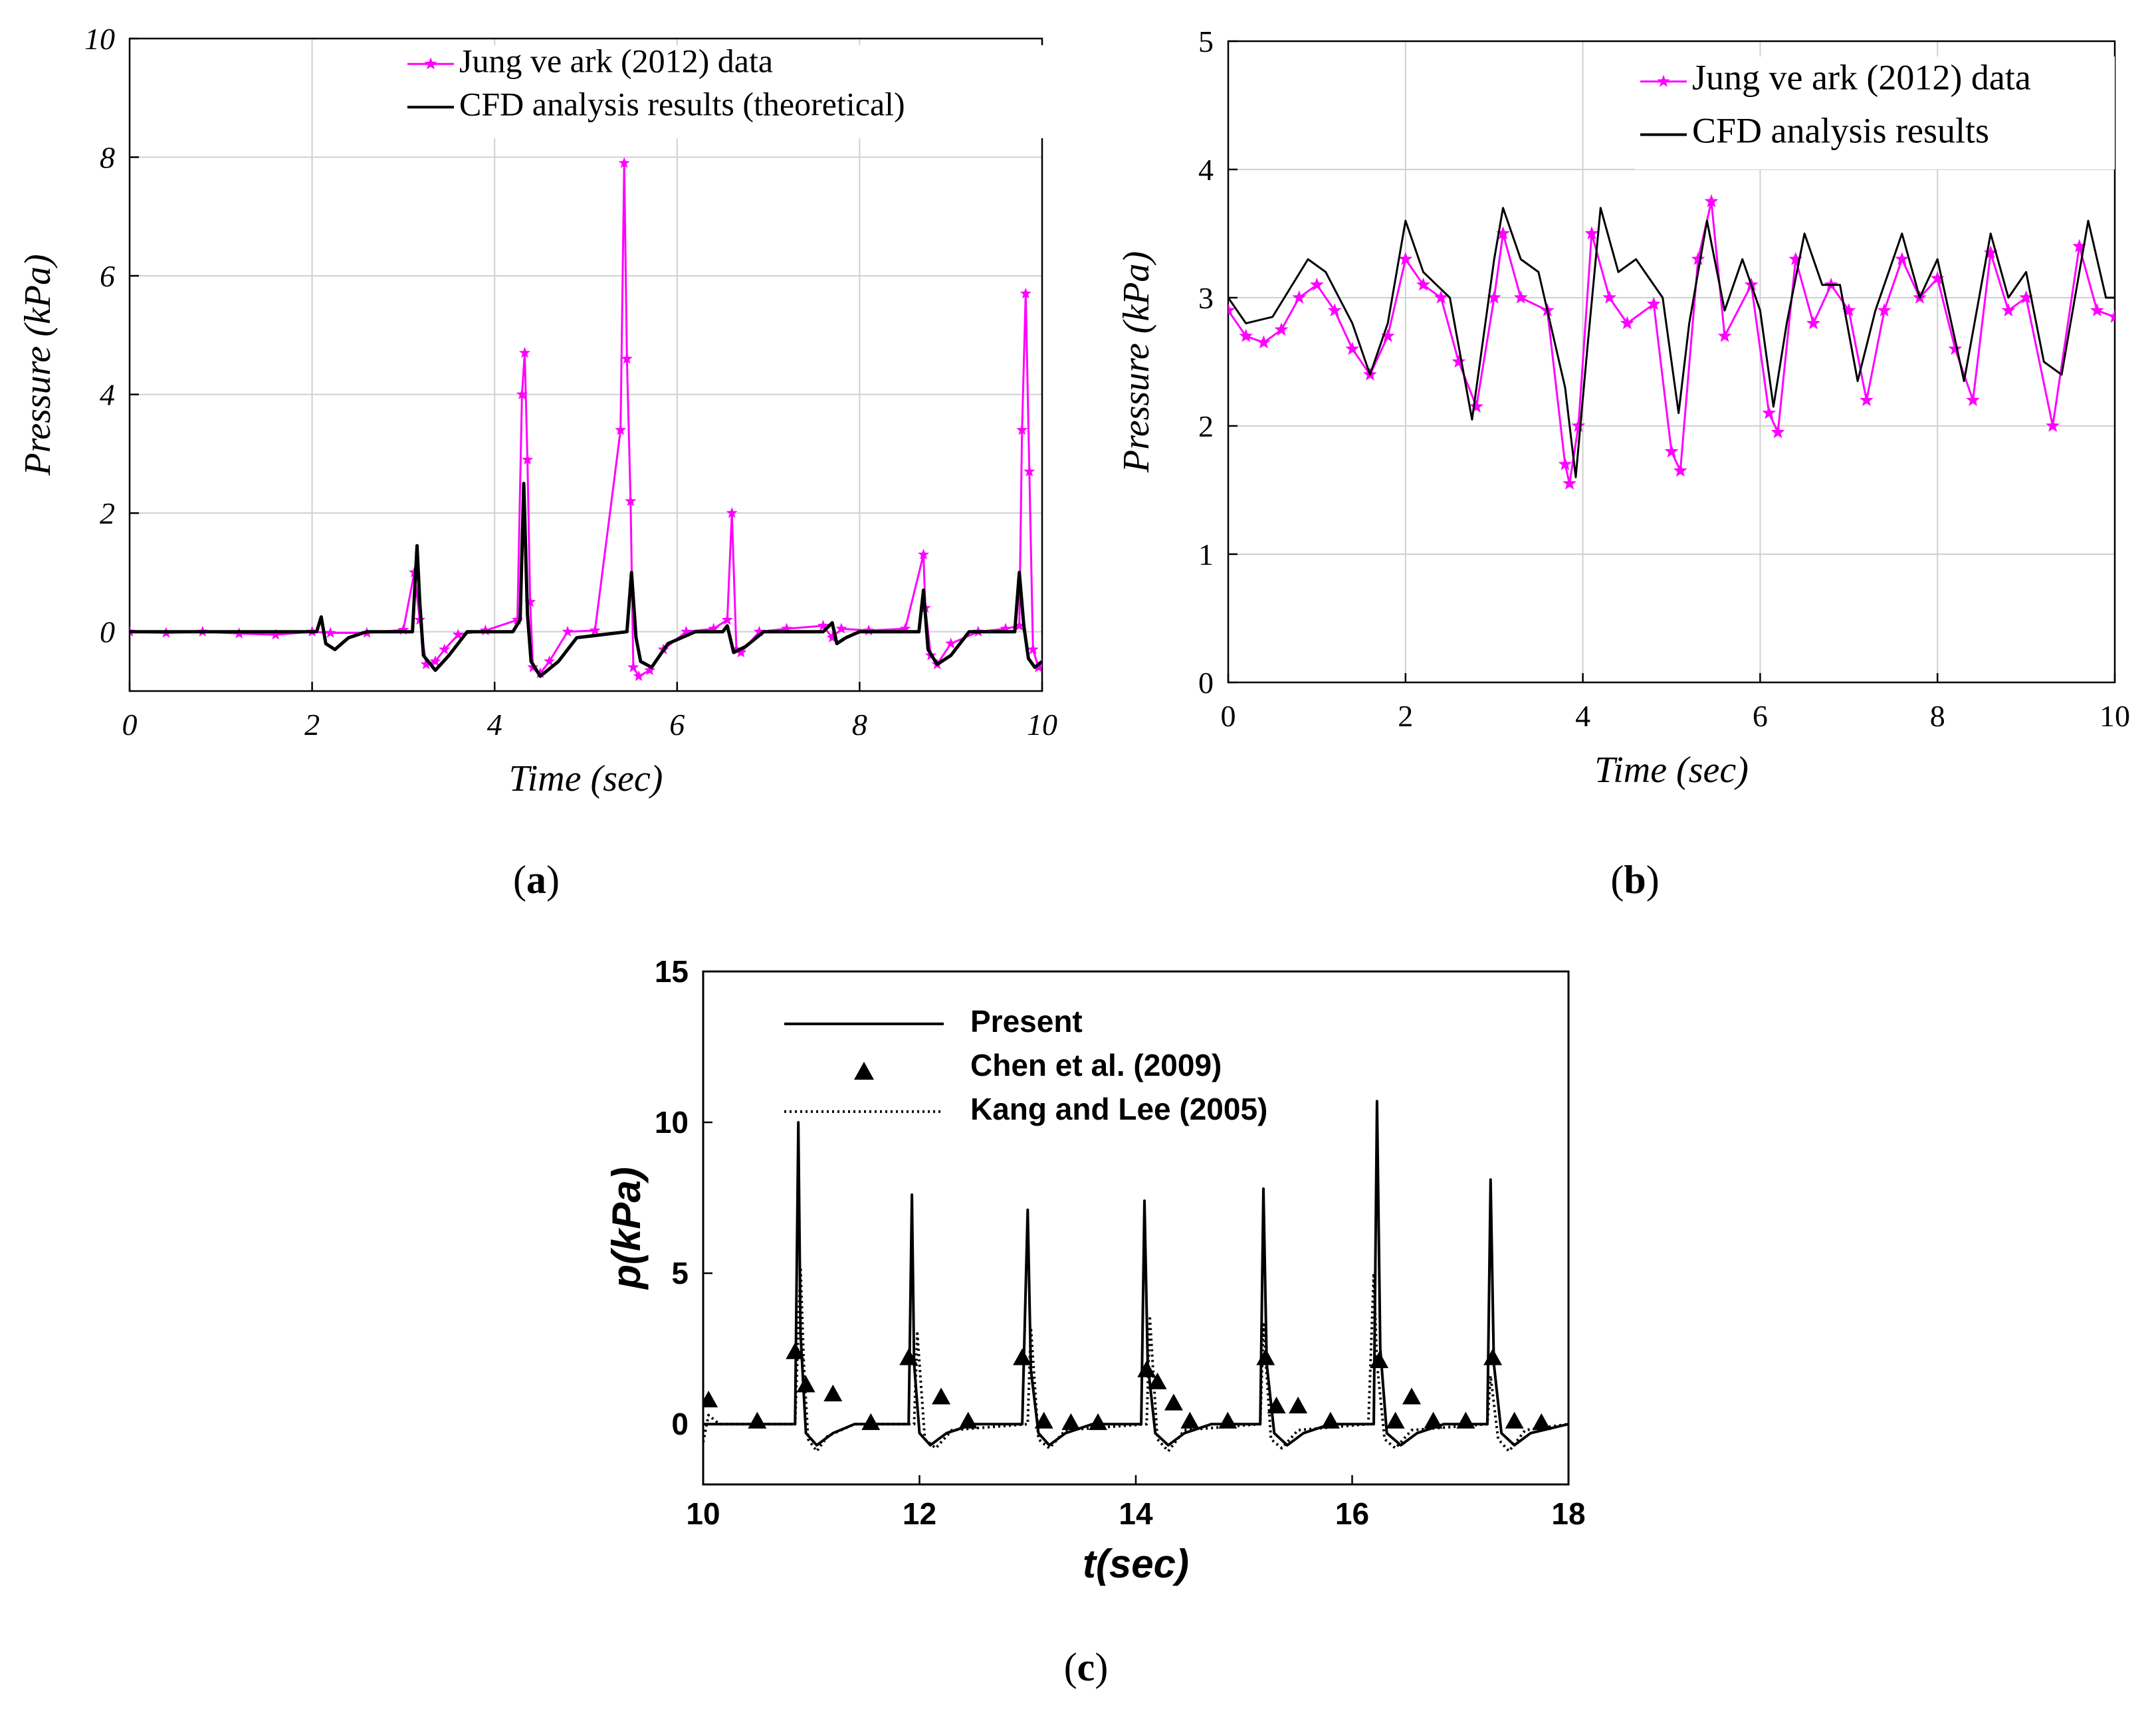  Describe the element at coordinates (616, 61) in the screenshot. I see `chart-a-legend-label-0: Jung ve ark (2012) data` at that location.